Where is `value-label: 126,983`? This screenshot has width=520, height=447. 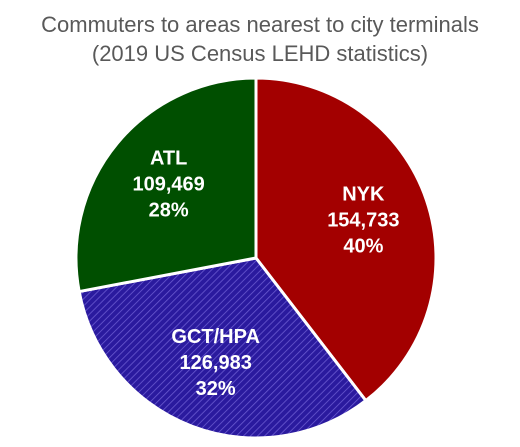 value-label: 126,983 is located at coordinates (216, 363).